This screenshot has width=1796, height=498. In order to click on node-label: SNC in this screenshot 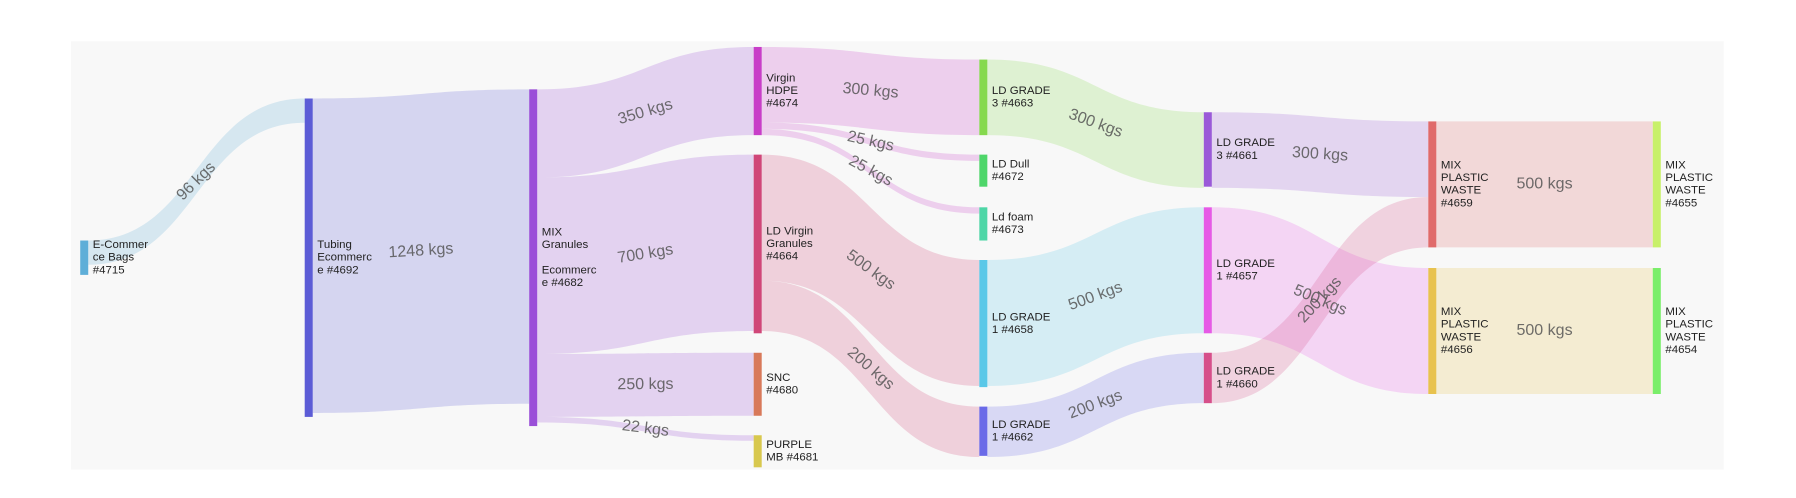, I will do `click(778, 378)`.